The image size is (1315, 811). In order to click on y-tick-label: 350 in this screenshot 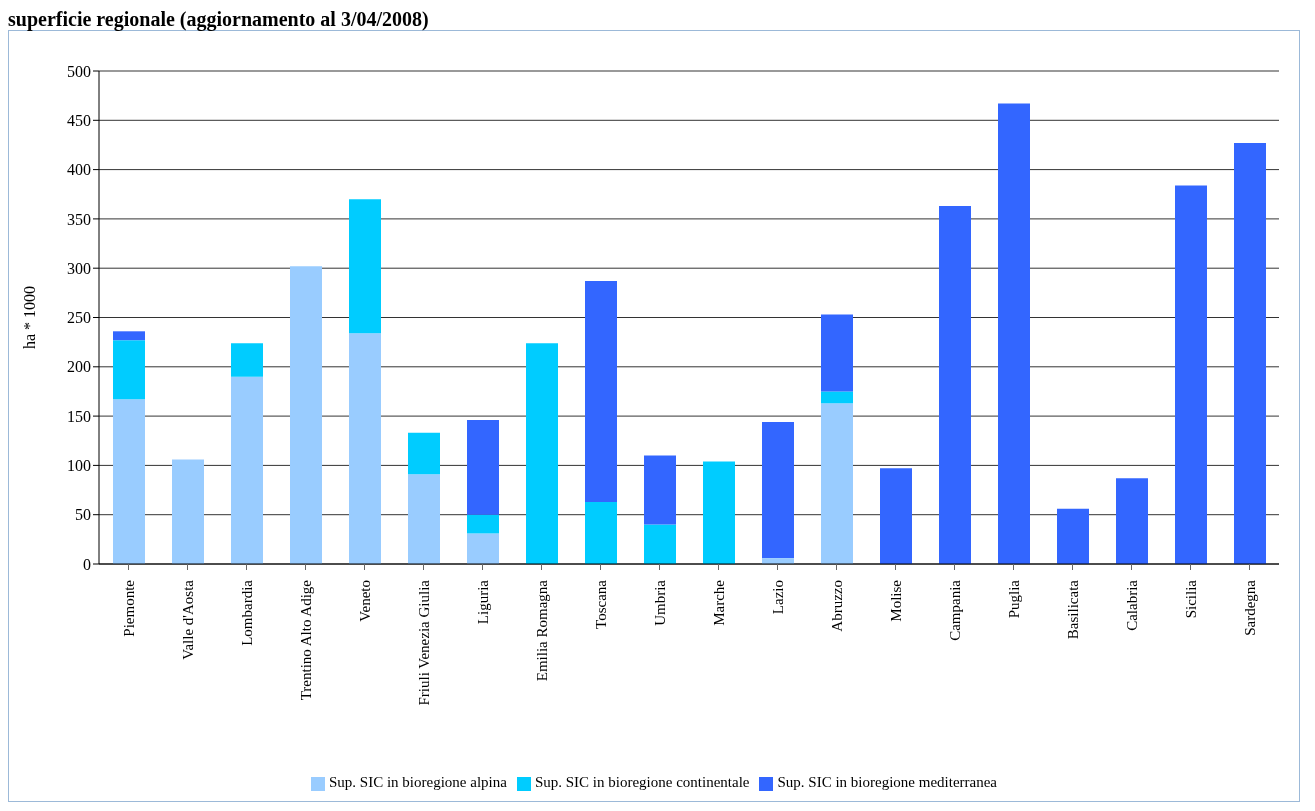, I will do `click(79, 219)`.